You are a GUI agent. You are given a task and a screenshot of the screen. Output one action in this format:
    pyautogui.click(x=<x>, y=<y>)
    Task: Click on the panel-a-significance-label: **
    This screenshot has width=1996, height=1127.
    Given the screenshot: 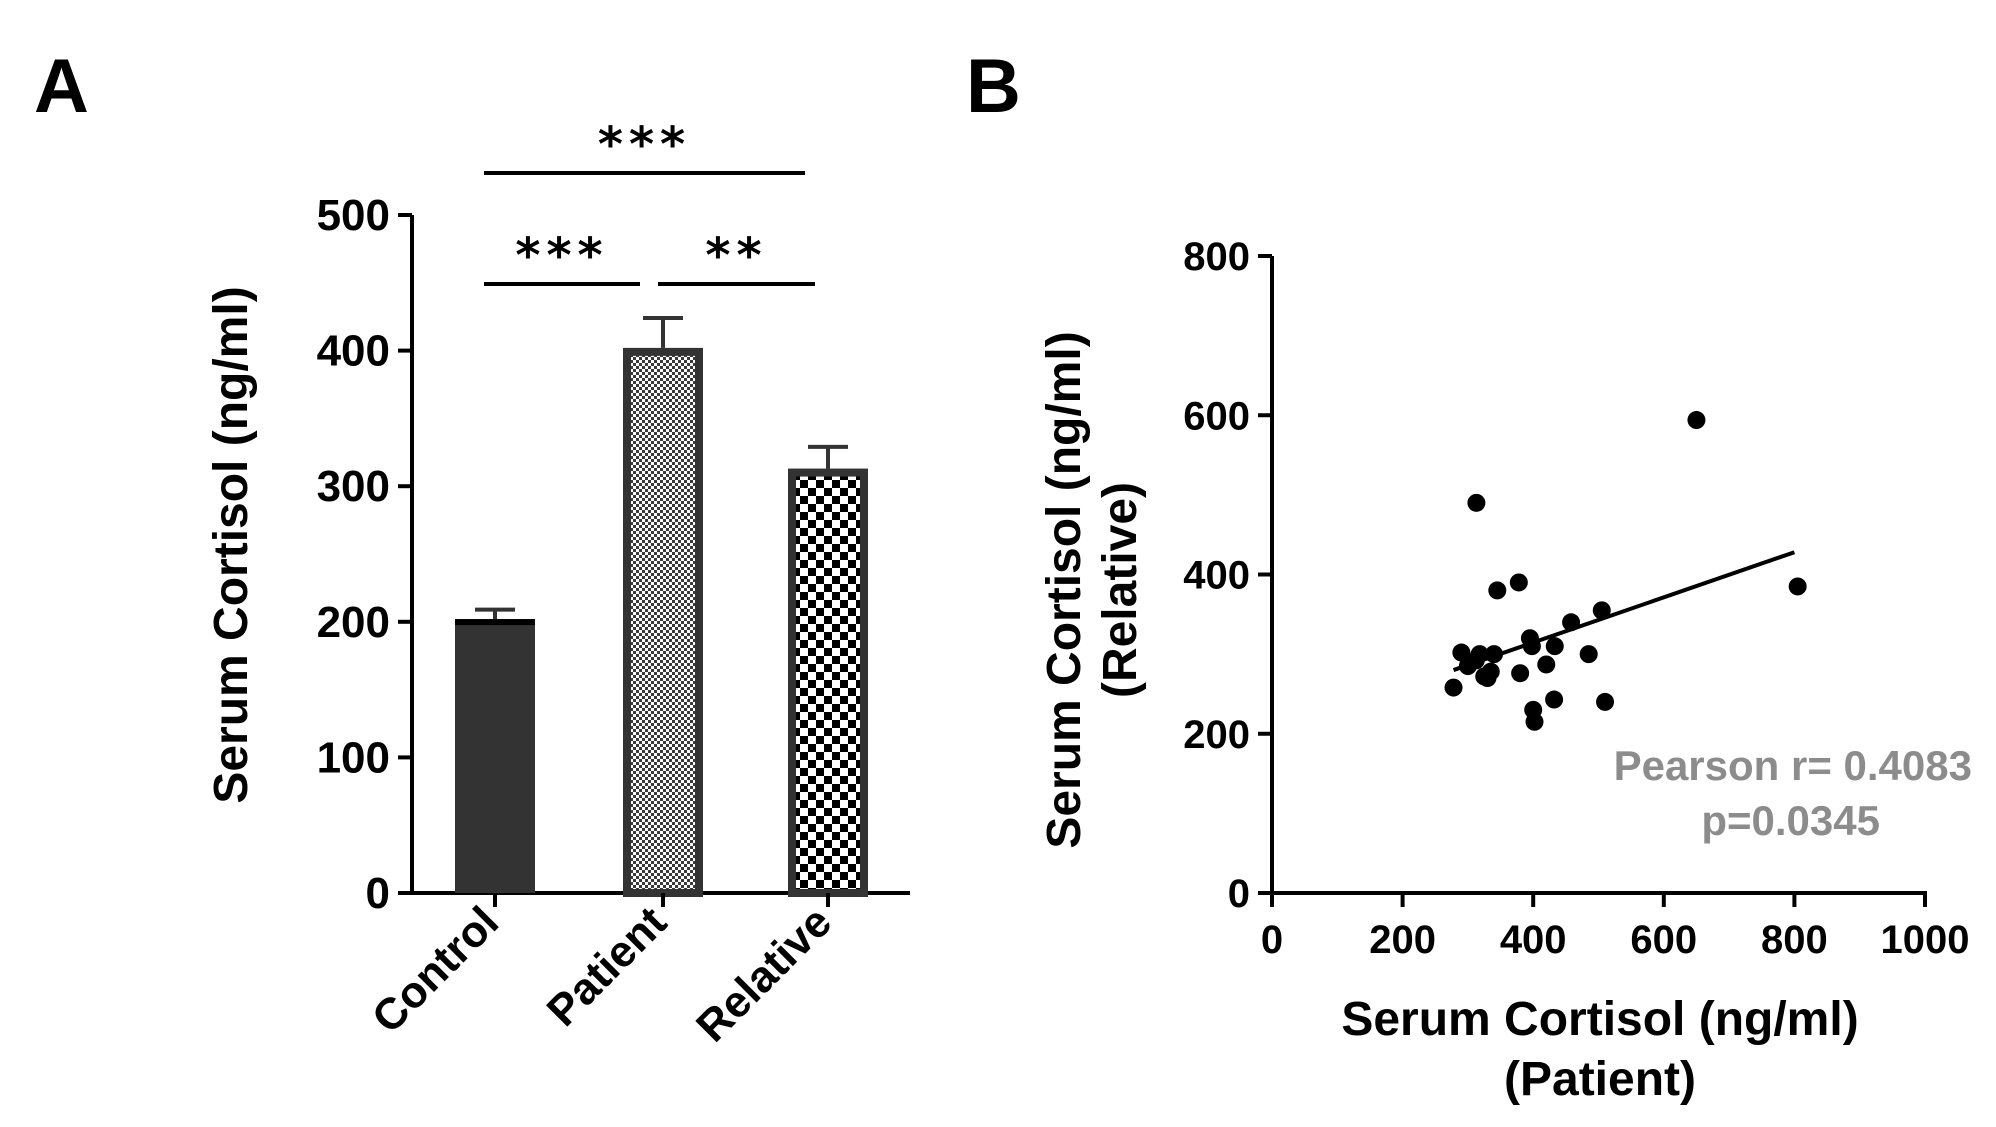 What is the action you would take?
    pyautogui.click(x=736, y=256)
    